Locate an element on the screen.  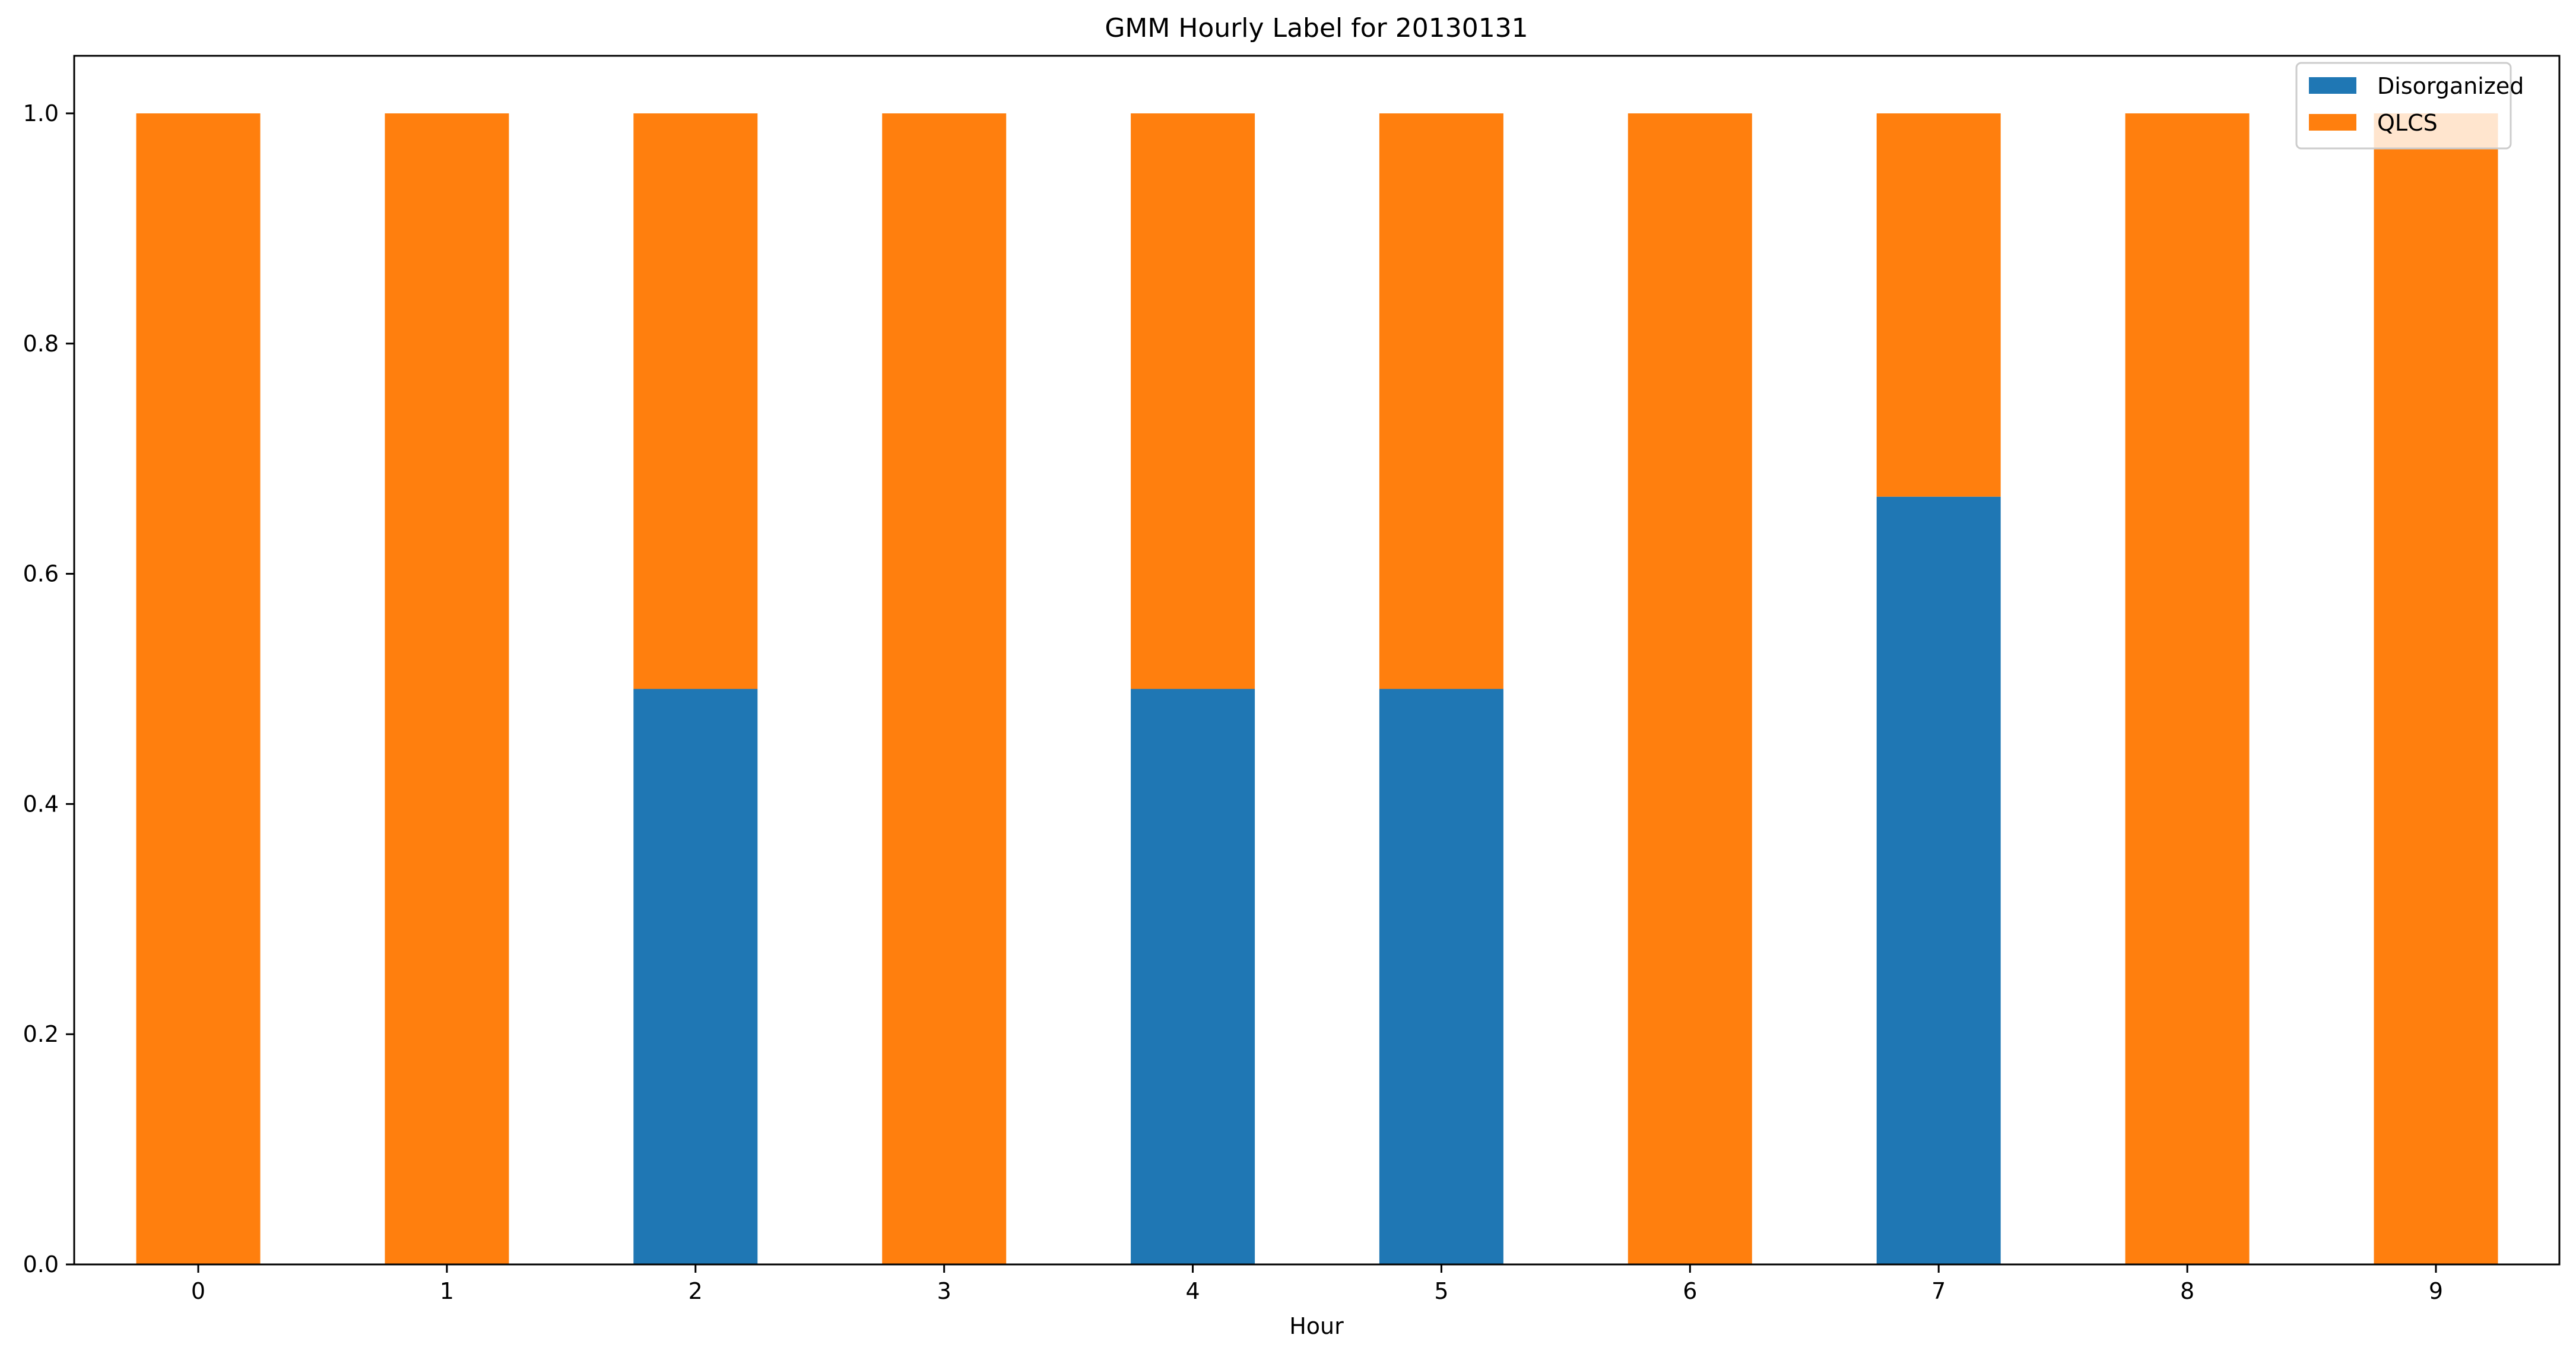
legend: Disorganized QLCS is located at coordinates (2409, 106).